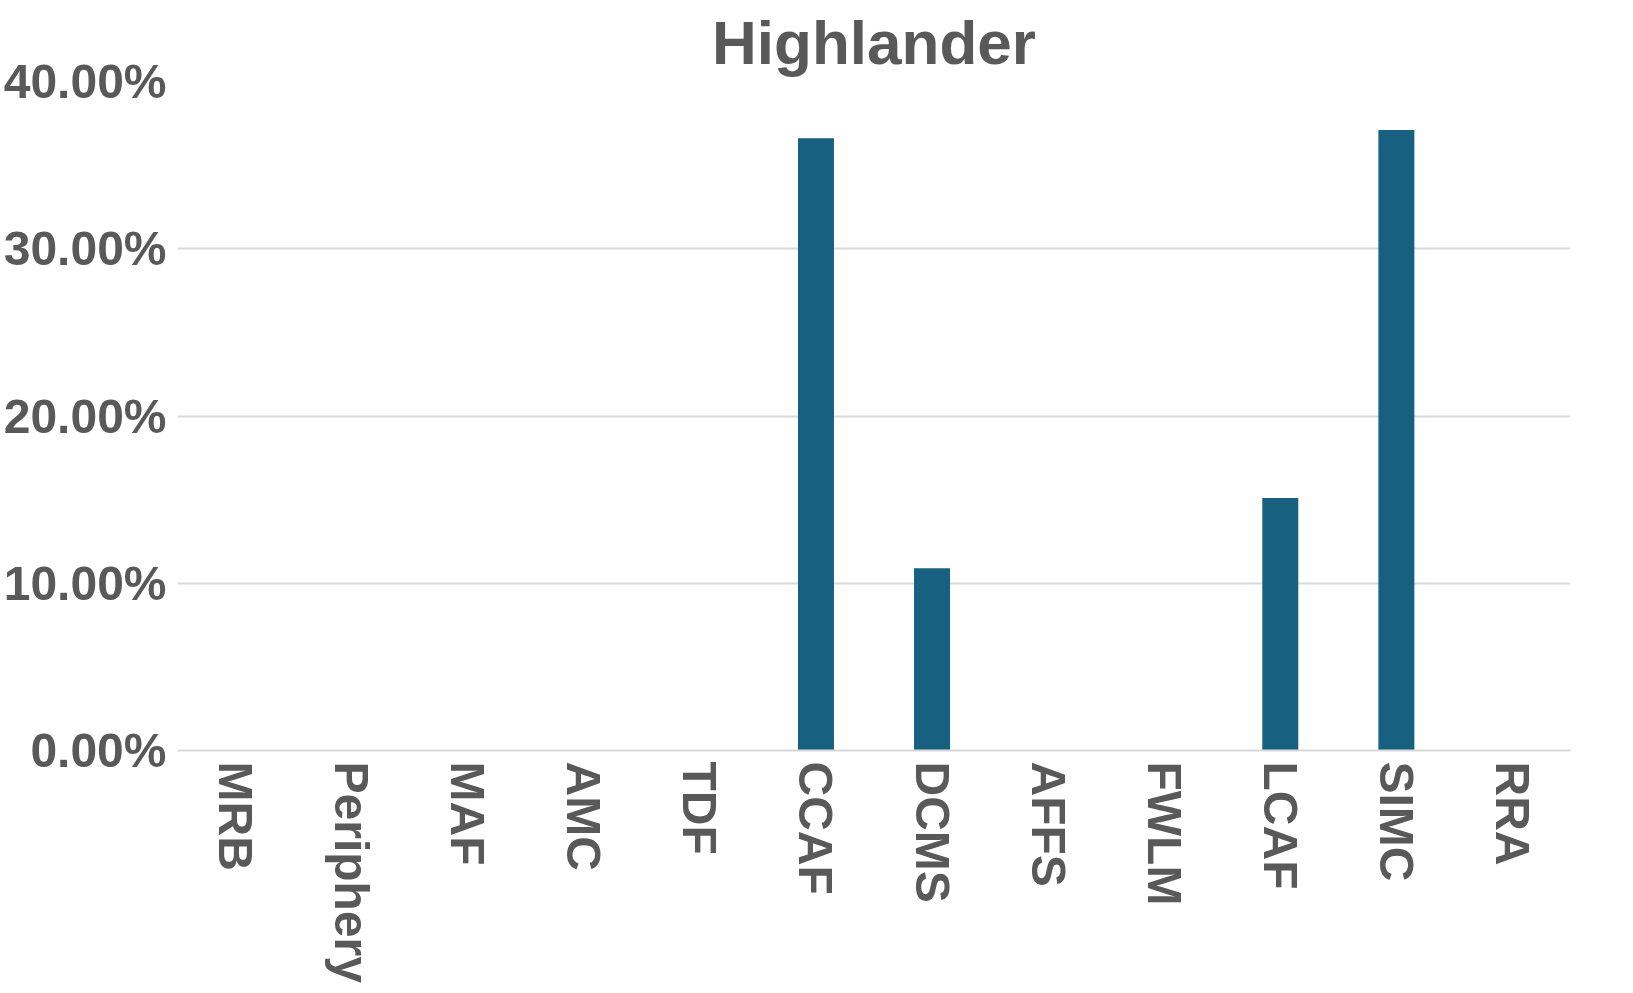 This screenshot has width=1633, height=993. What do you see at coordinates (468, 813) in the screenshot?
I see `x-tick-label: MAF` at bounding box center [468, 813].